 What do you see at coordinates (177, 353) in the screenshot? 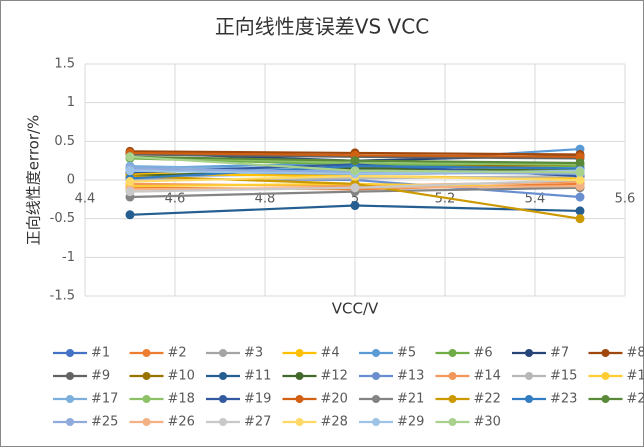
I see `legend-label: #2` at bounding box center [177, 353].